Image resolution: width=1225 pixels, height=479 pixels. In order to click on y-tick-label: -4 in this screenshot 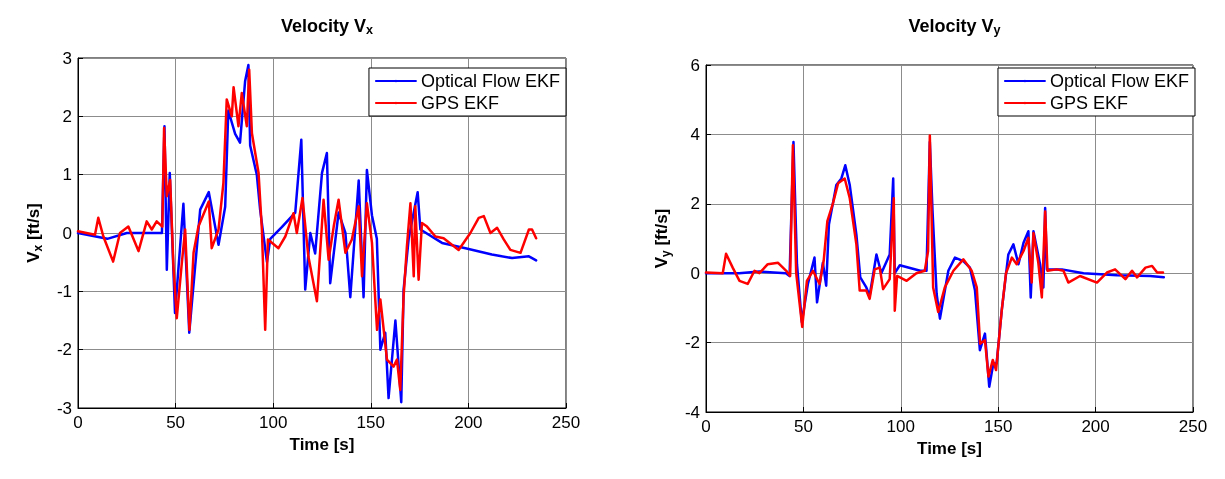, I will do `click(692, 412)`.